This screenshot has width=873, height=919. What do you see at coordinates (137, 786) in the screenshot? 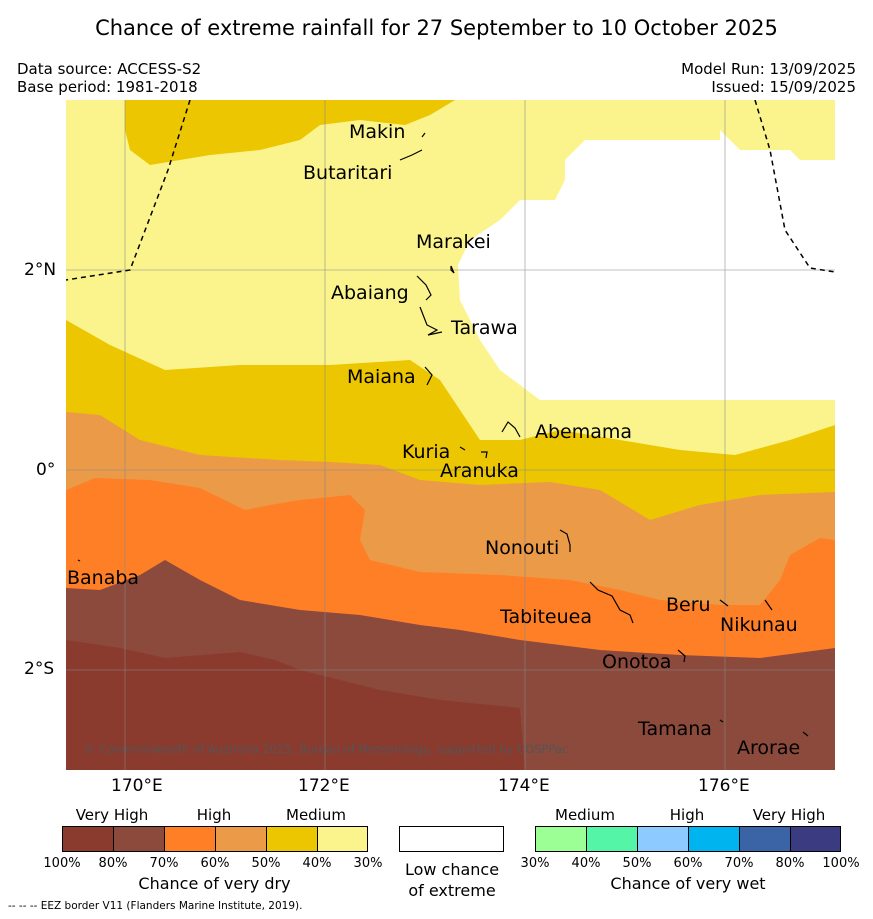
I see `lon-label-170: 170°E` at bounding box center [137, 786].